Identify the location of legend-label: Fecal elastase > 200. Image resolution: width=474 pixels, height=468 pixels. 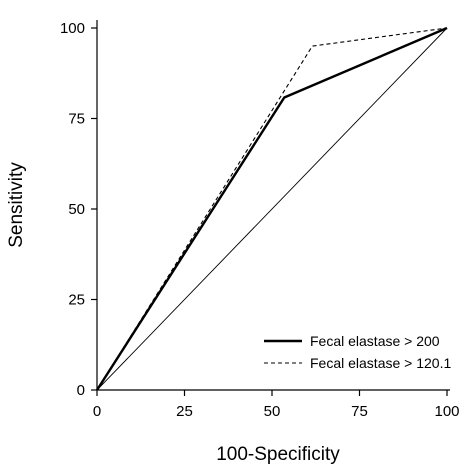
(375, 341).